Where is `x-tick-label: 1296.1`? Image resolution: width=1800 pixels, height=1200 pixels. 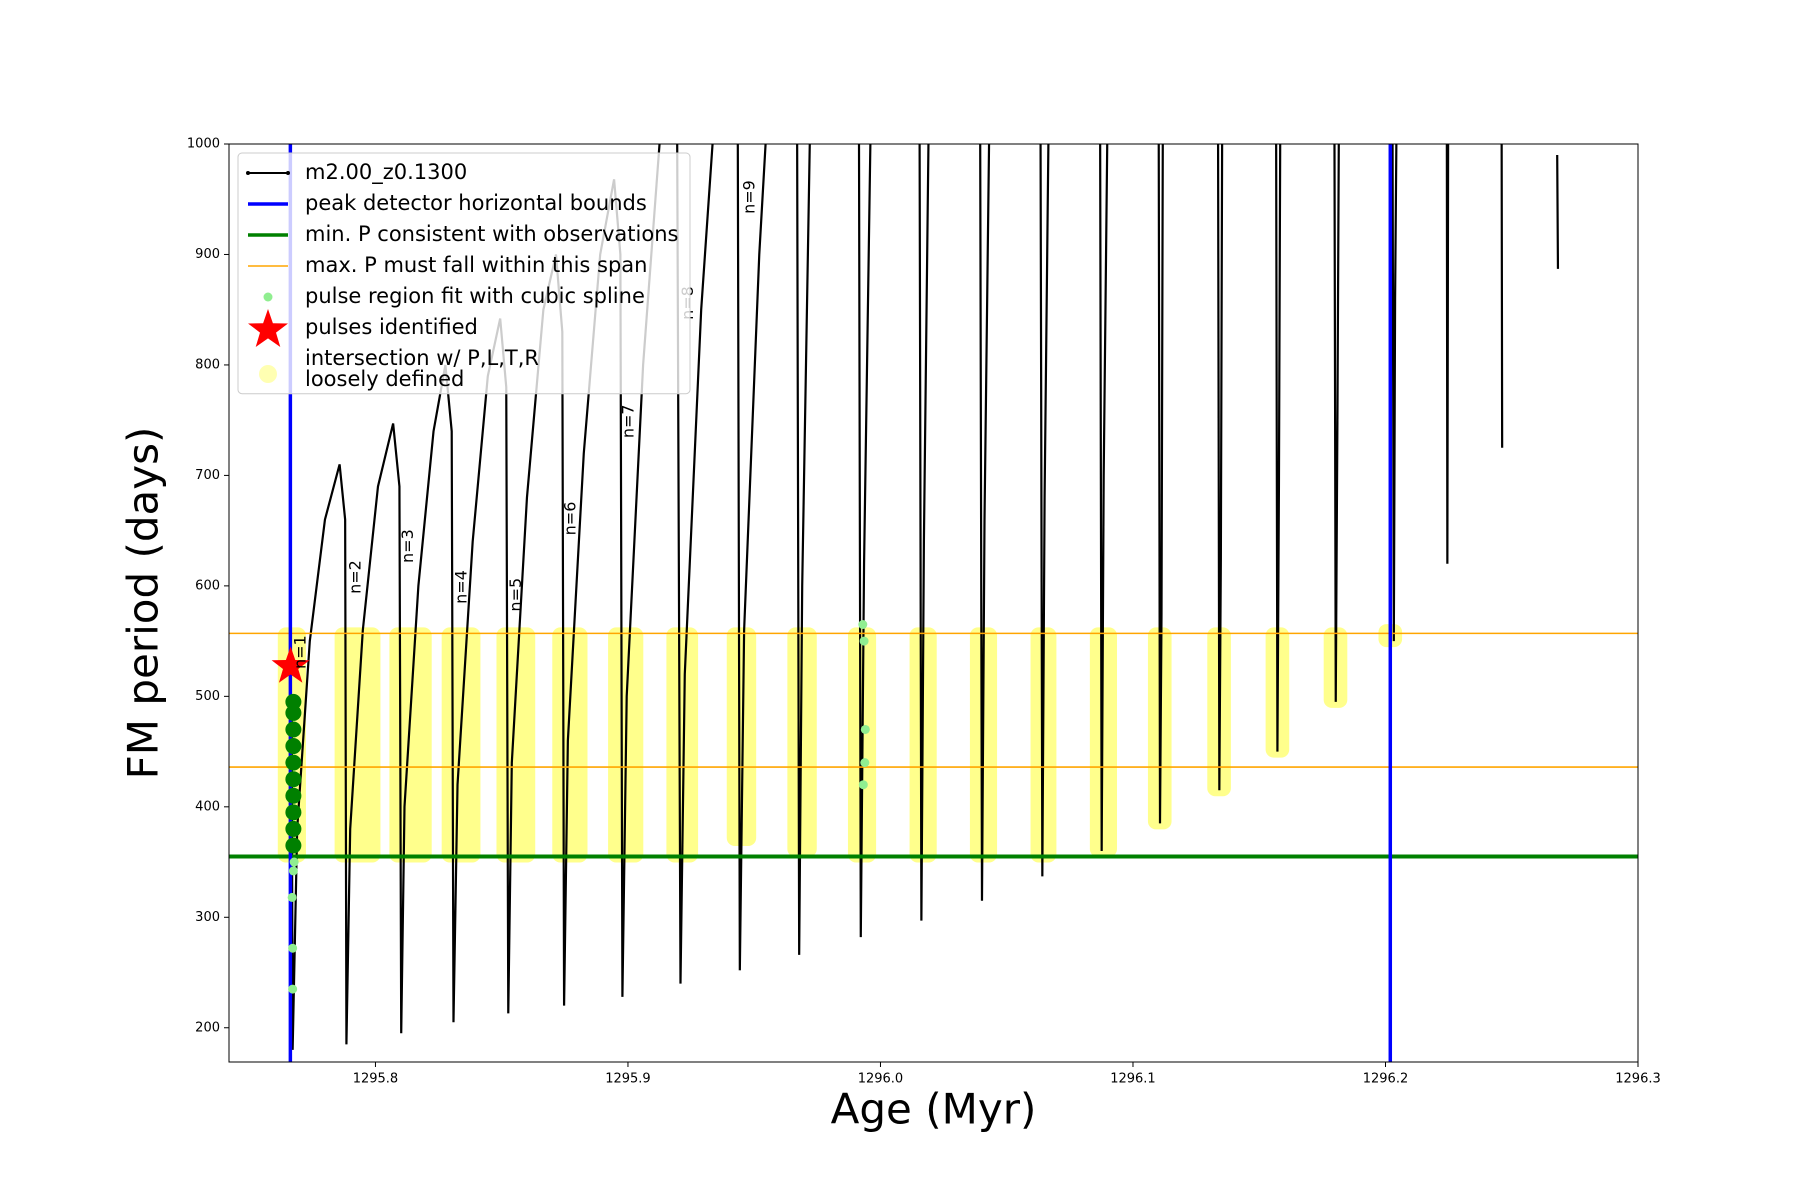
x-tick-label: 1296.1 is located at coordinates (1133, 1079).